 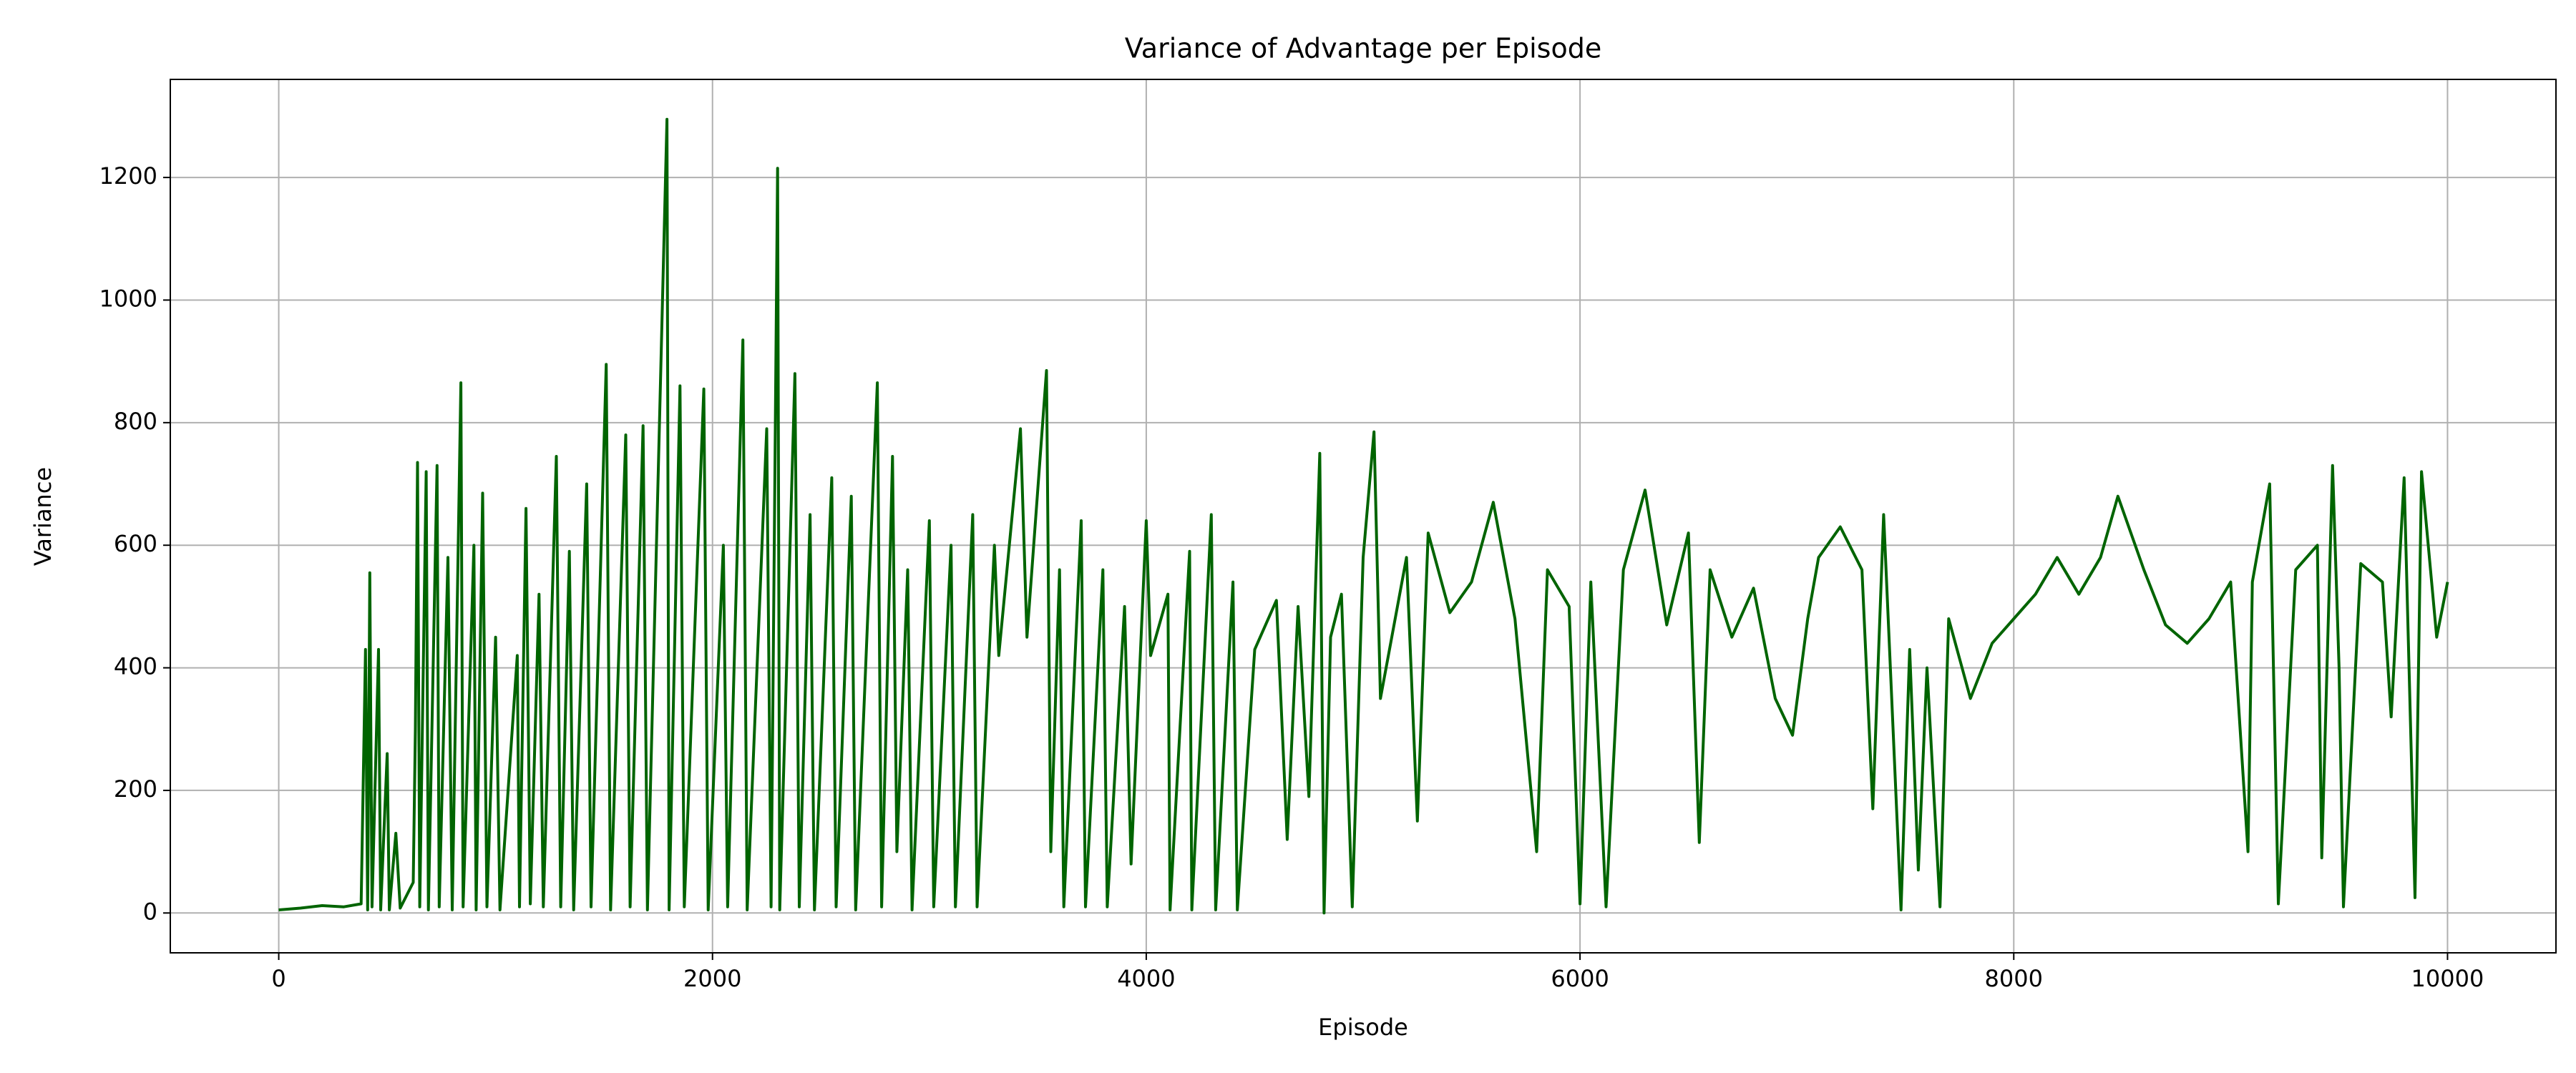 What do you see at coordinates (43, 516) in the screenshot?
I see `y-axis-label: Variance` at bounding box center [43, 516].